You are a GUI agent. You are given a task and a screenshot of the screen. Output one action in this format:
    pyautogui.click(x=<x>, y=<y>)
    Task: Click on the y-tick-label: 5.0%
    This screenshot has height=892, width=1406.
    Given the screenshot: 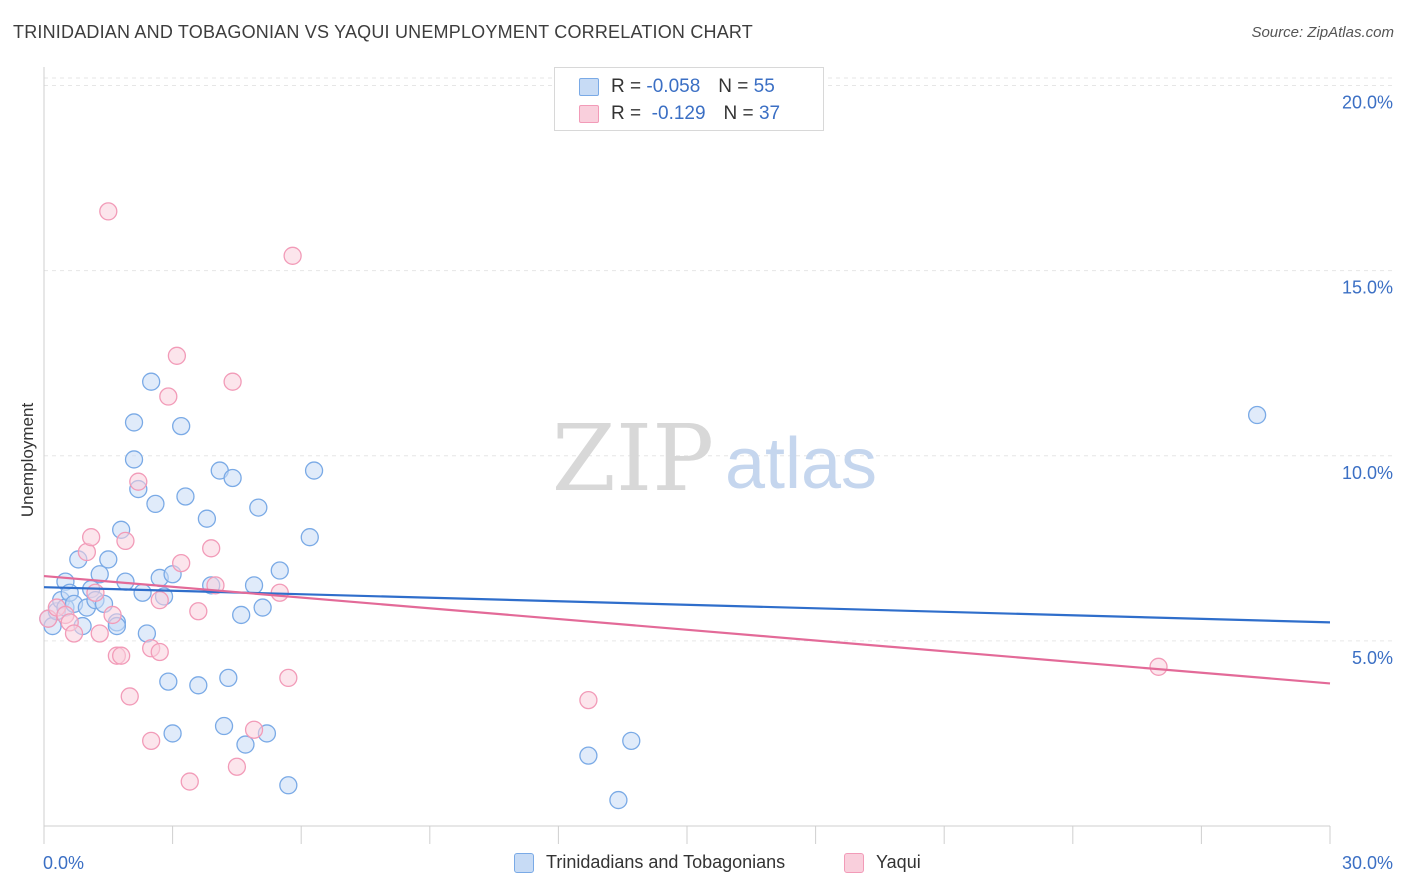 What is the action you would take?
    pyautogui.click(x=1372, y=658)
    